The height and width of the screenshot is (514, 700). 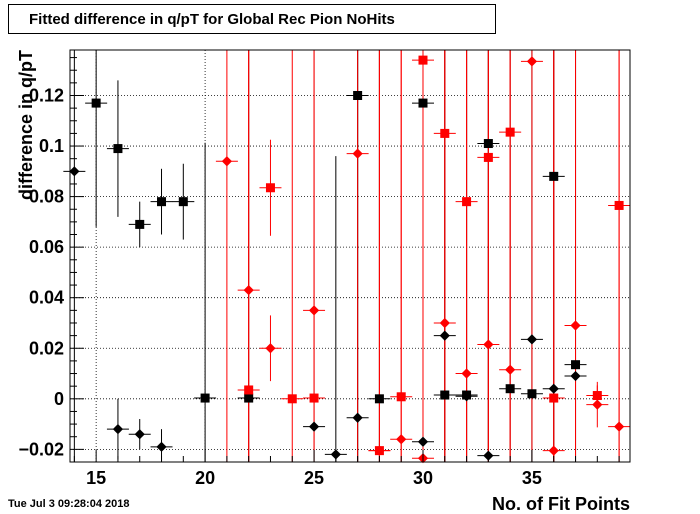 I want to click on timestamp: Tue Jul 3 09:28:04 2018, so click(x=69, y=504).